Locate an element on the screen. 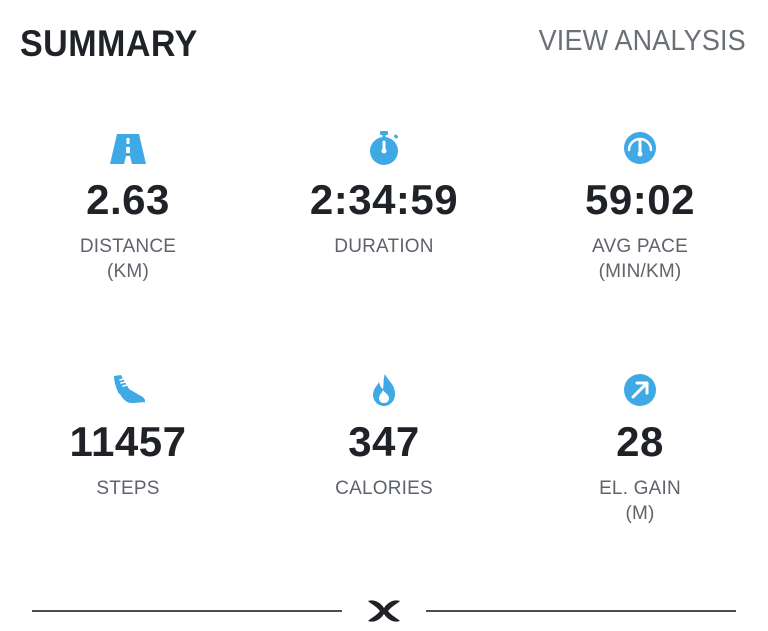 The width and height of the screenshot is (768, 631). summary-header: SUMMARY VIEW ANALYSIS is located at coordinates (384, 45).